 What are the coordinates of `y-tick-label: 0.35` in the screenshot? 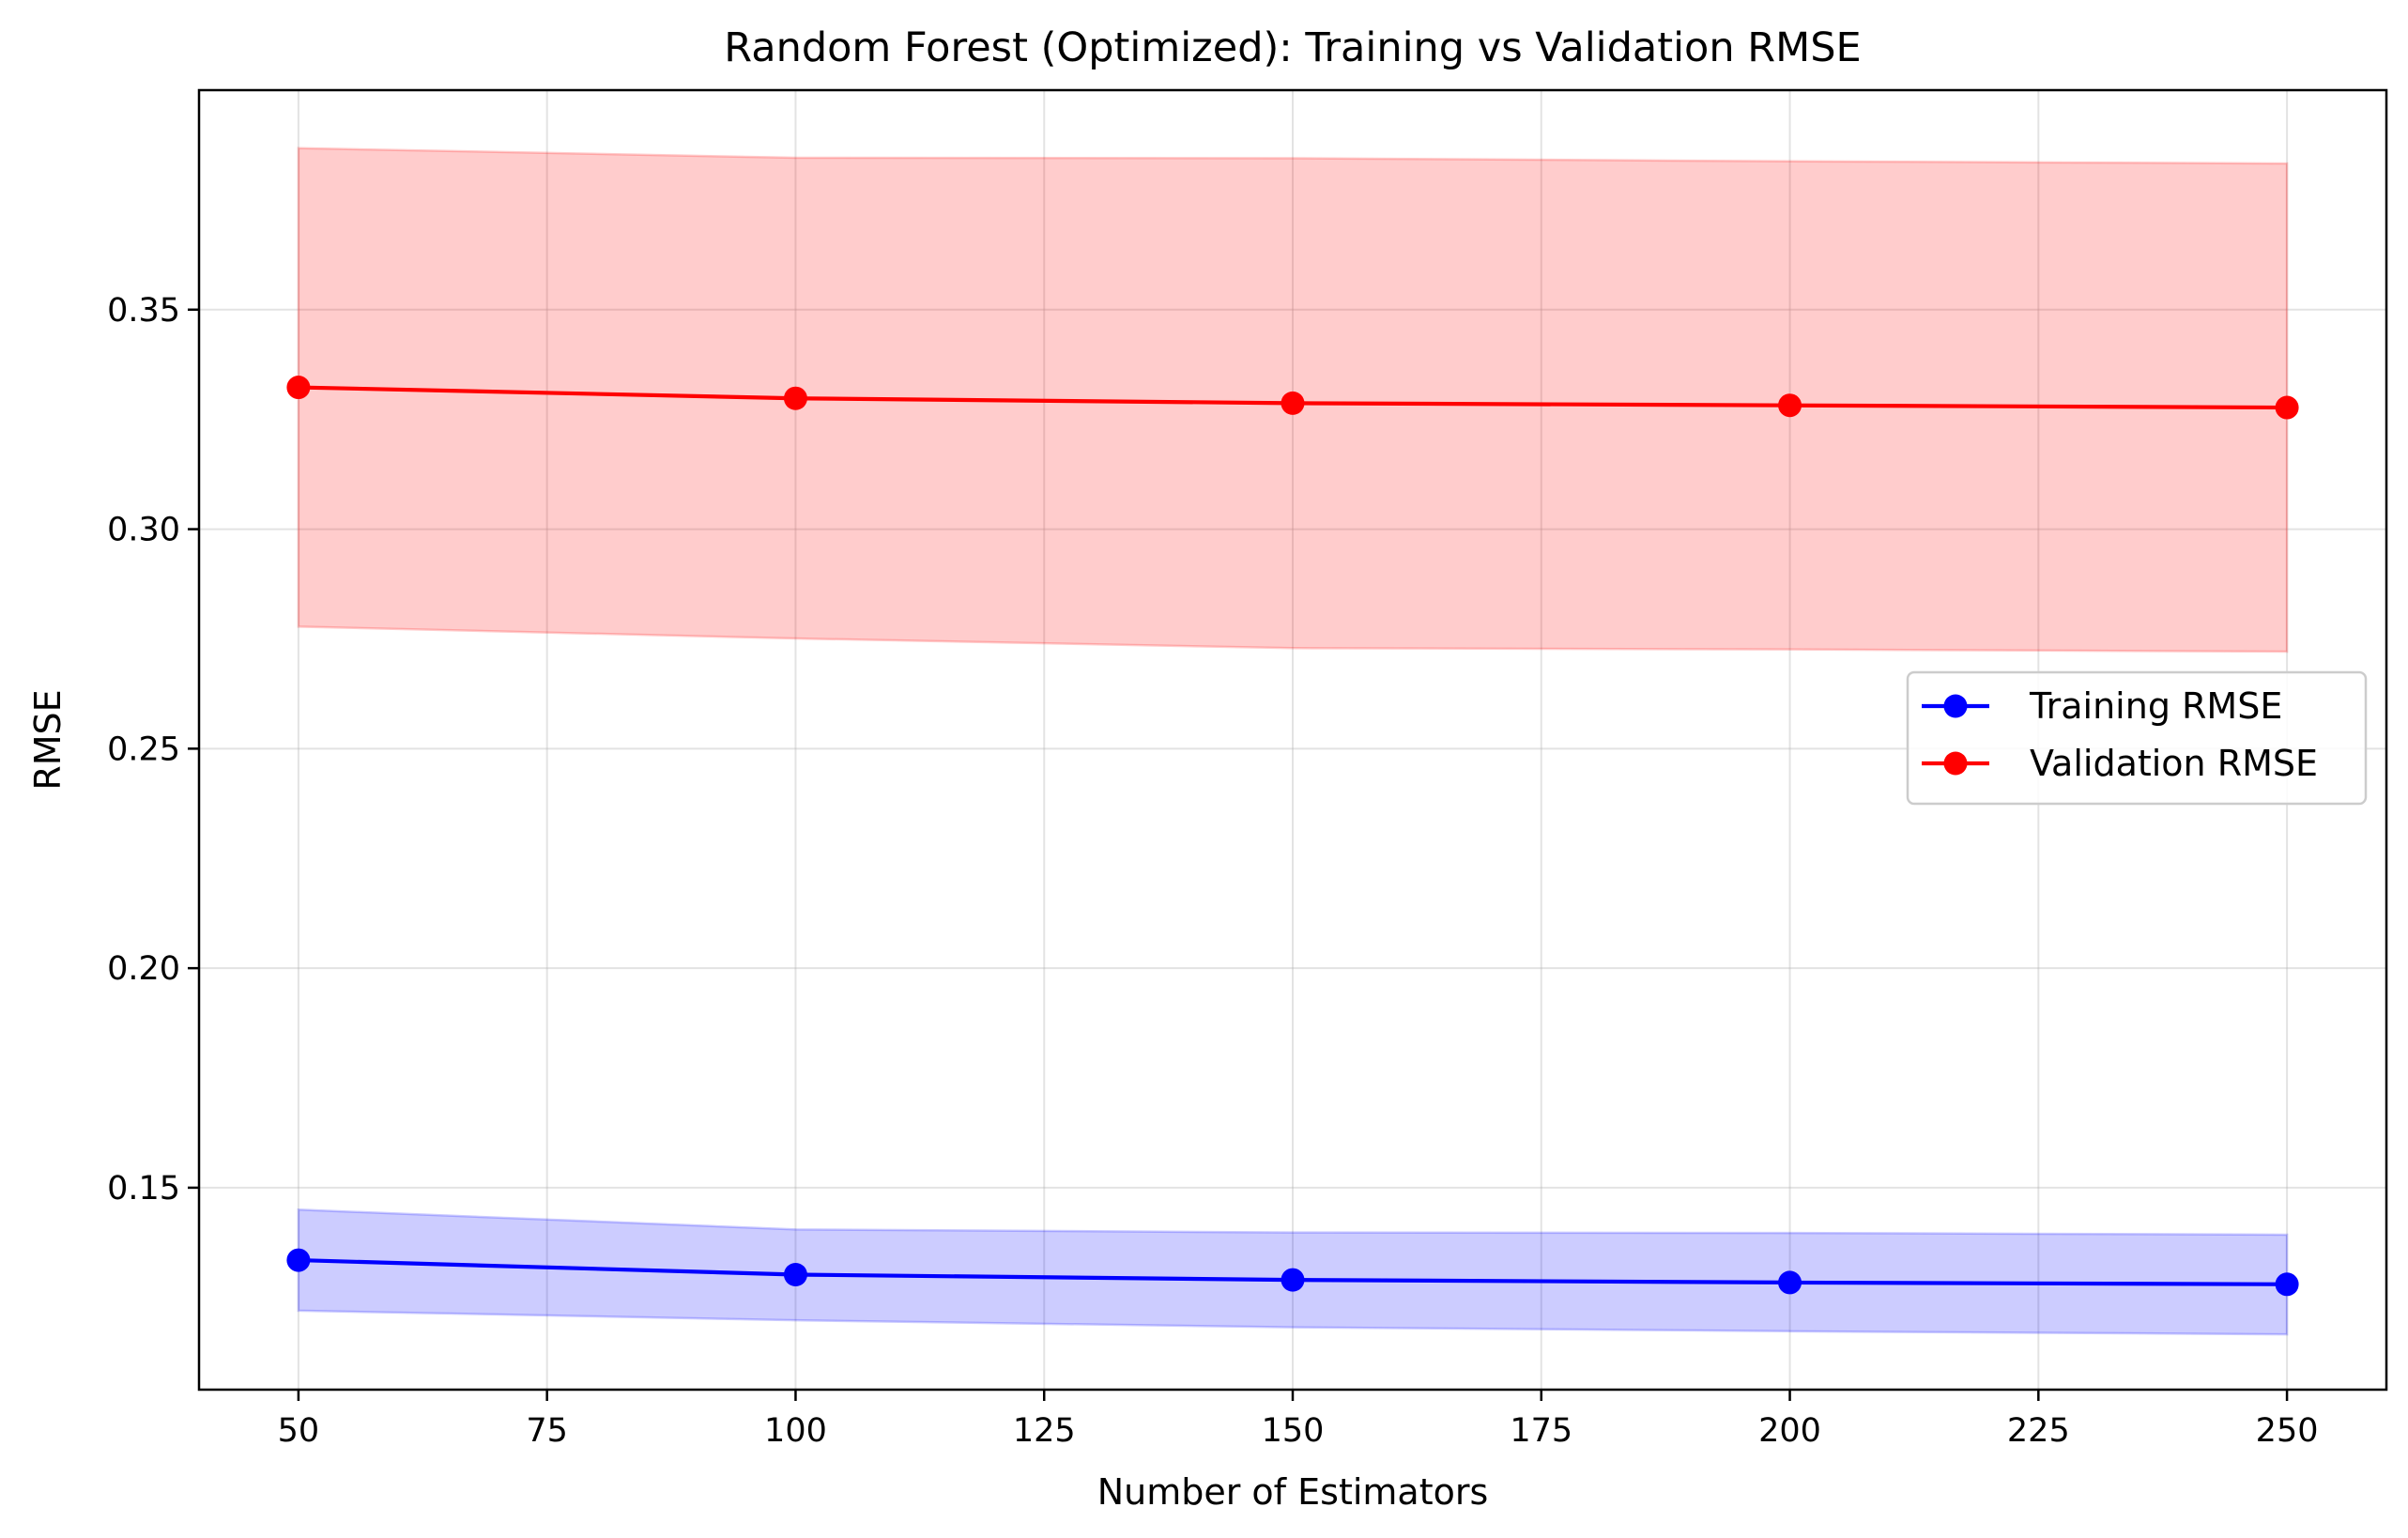 It's located at (143, 311).